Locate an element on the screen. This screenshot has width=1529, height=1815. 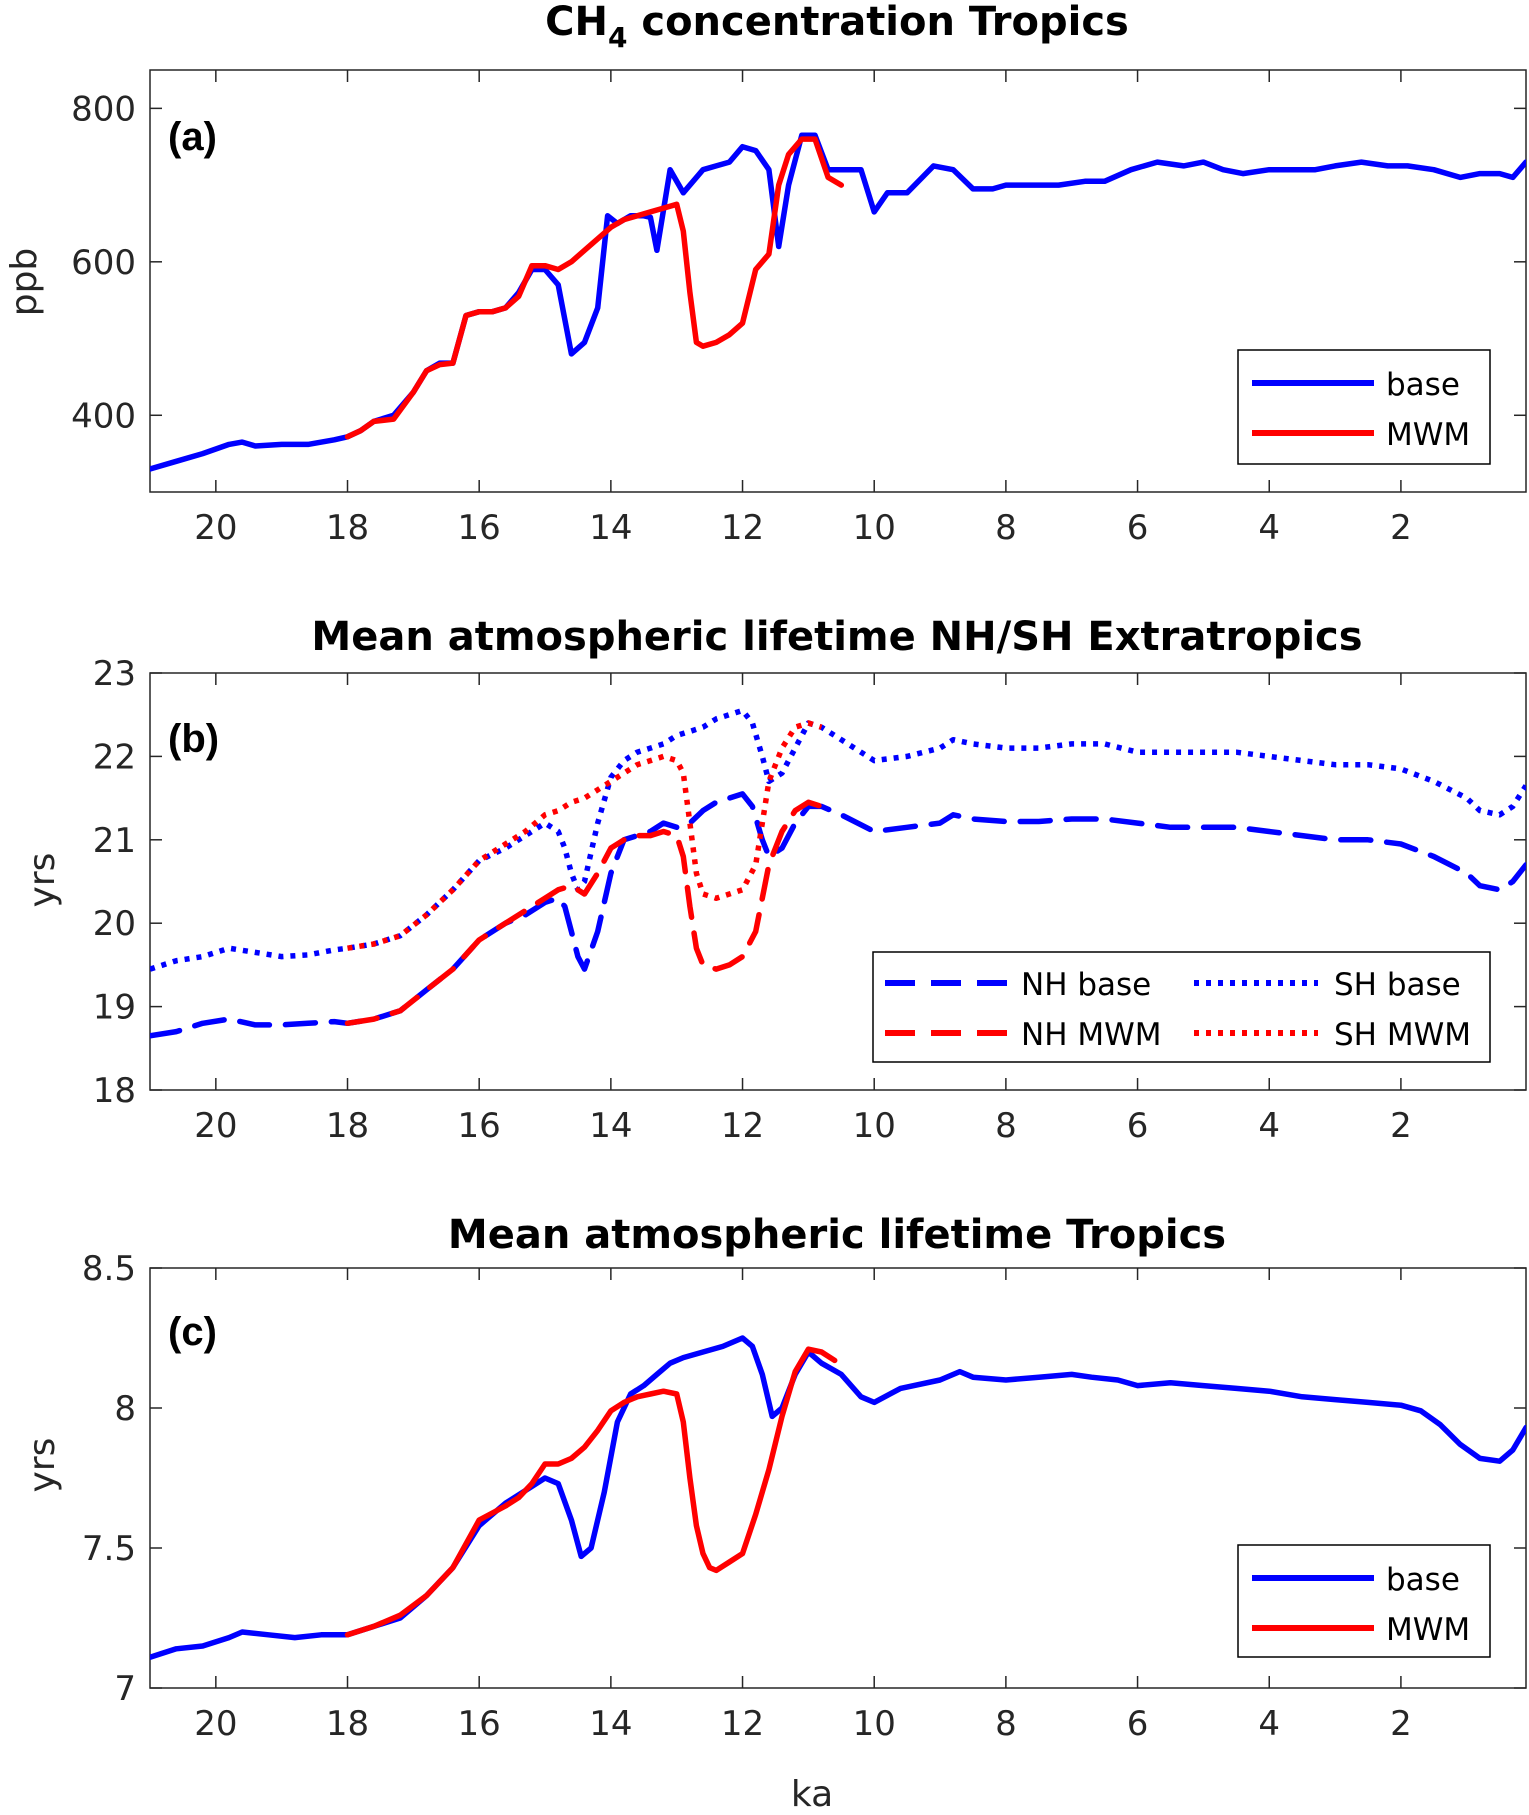
y-tick-label: 21 is located at coordinates (114, 841).